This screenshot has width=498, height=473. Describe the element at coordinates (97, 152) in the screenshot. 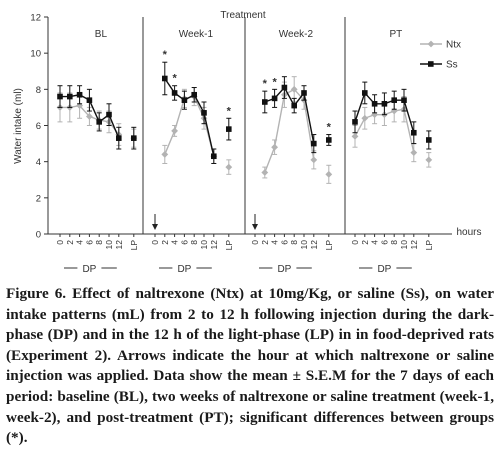

I see `panel-bl: BL 0 2 4 6 8 10 12 LP DP` at that location.